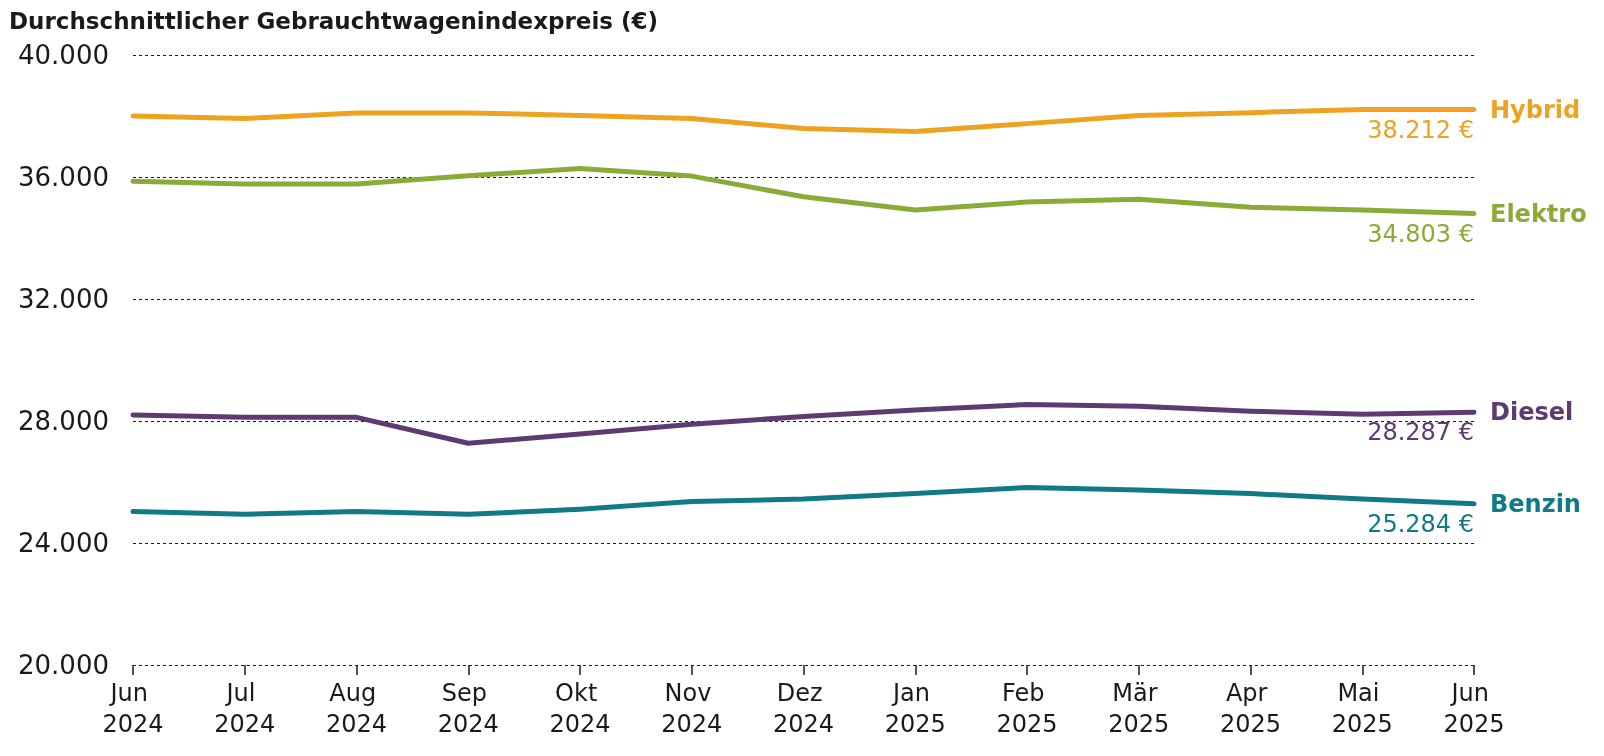 This screenshot has width=1604, height=756. I want to click on series-label: Benzin, so click(1535, 503).